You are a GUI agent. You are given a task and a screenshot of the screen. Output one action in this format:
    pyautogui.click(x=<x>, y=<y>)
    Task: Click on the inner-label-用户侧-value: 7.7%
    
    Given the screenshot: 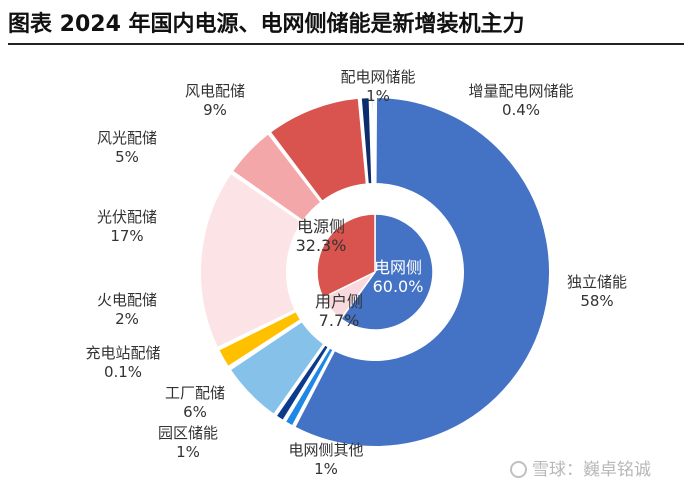 What is the action you would take?
    pyautogui.click(x=339, y=320)
    